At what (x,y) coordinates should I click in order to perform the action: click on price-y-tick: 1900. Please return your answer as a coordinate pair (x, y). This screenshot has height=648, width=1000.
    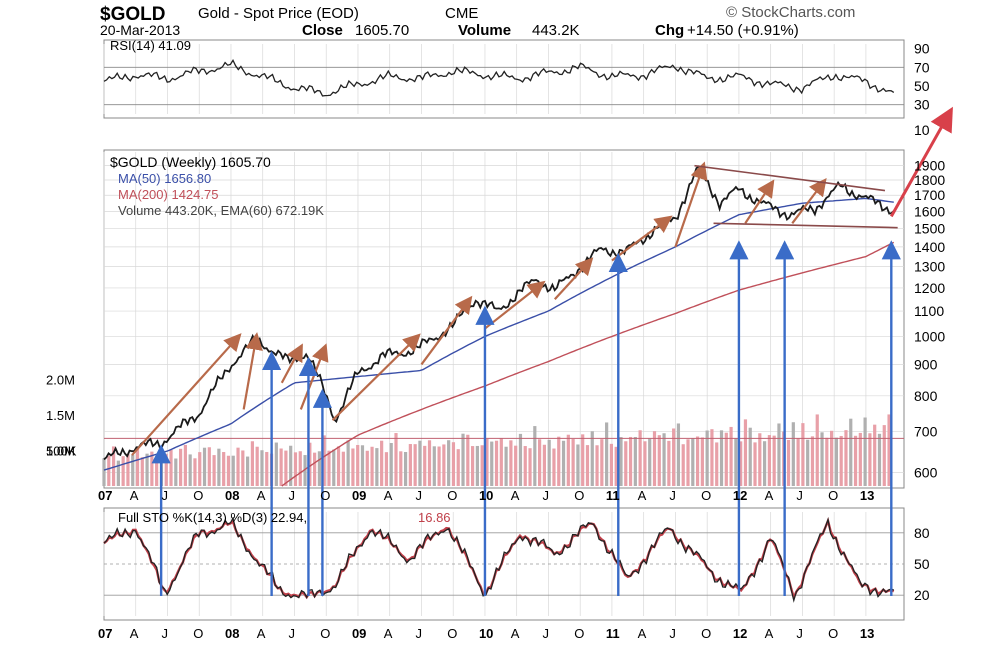
    Looking at the image, I should click on (929, 166).